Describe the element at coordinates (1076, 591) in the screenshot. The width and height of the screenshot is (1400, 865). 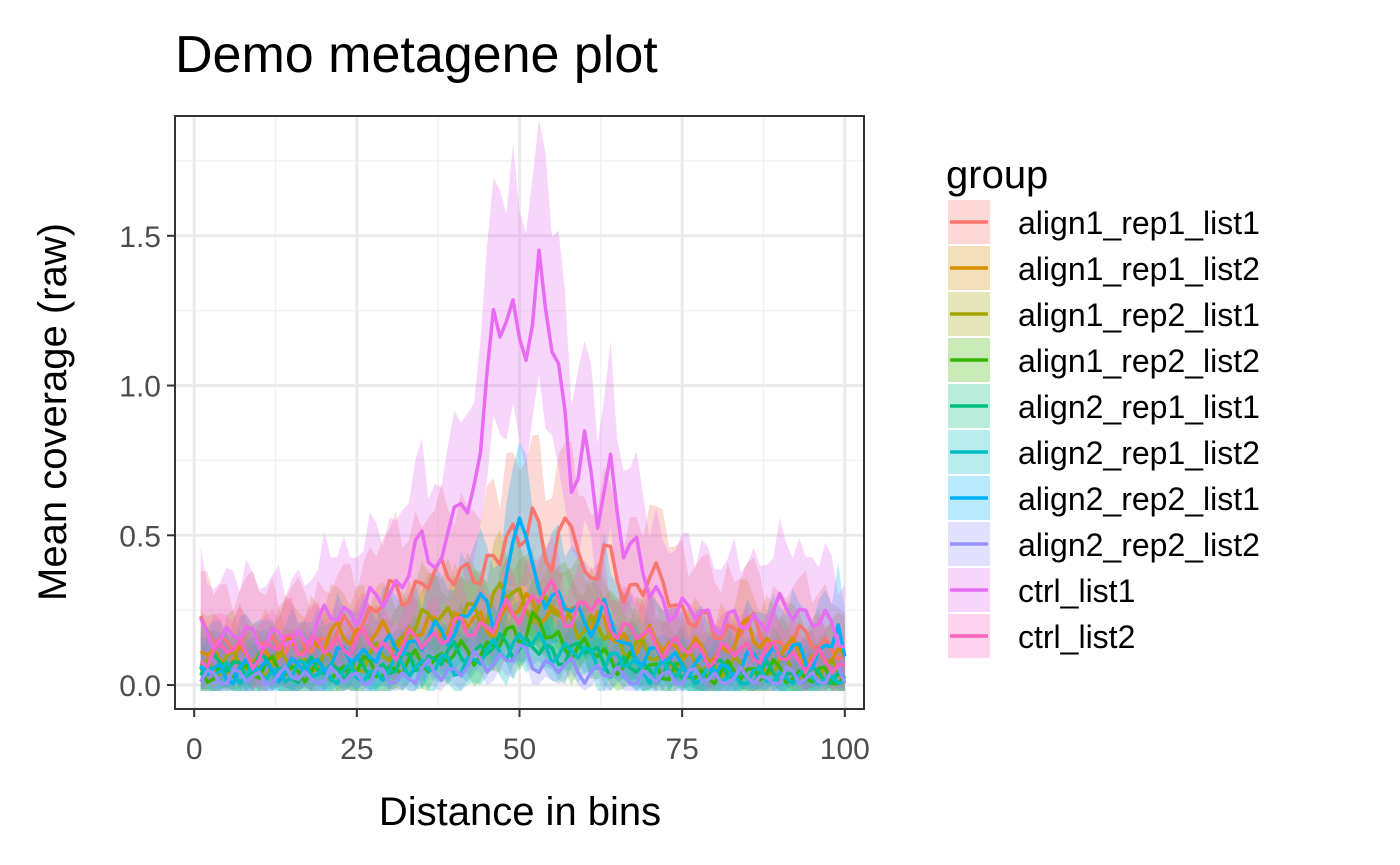
I see `legend-label: ctrl_list1` at that location.